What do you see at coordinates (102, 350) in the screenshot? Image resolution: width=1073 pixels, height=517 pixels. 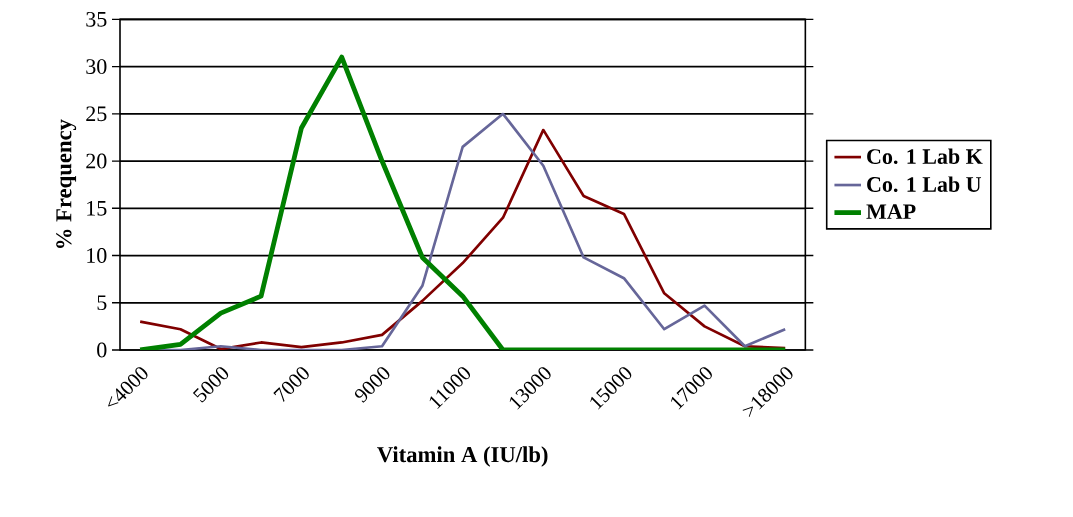 I see `y-tick-label: 0` at bounding box center [102, 350].